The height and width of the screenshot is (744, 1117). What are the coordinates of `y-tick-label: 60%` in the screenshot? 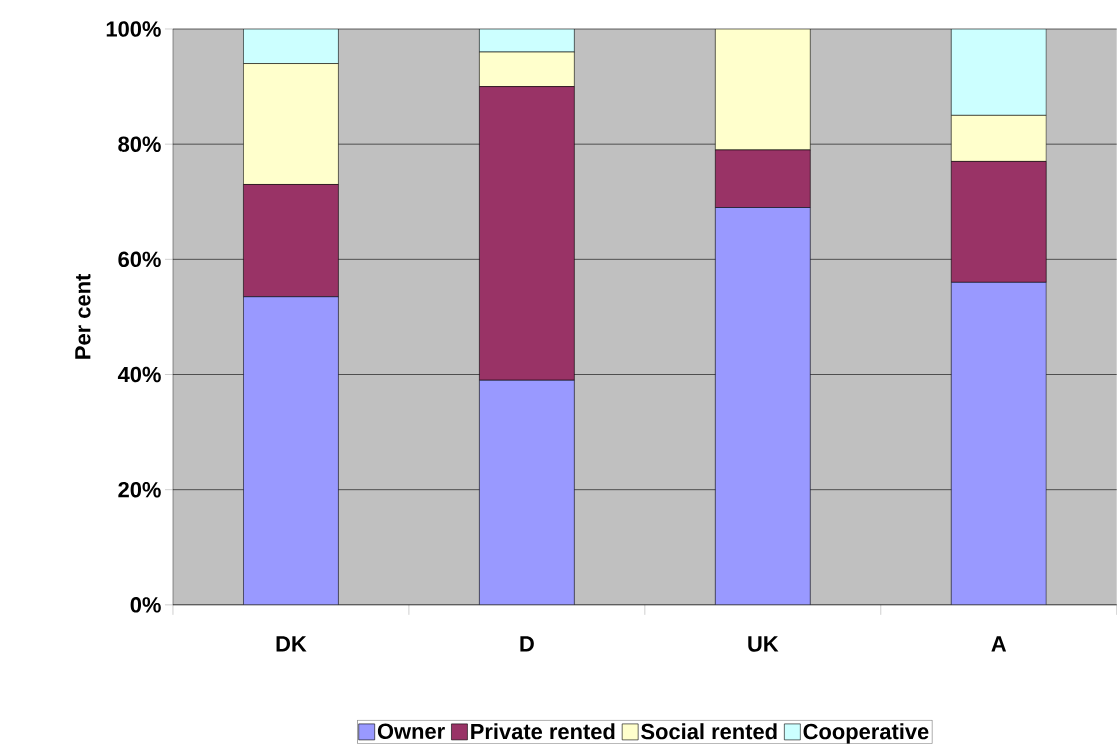 It's located at (139, 259).